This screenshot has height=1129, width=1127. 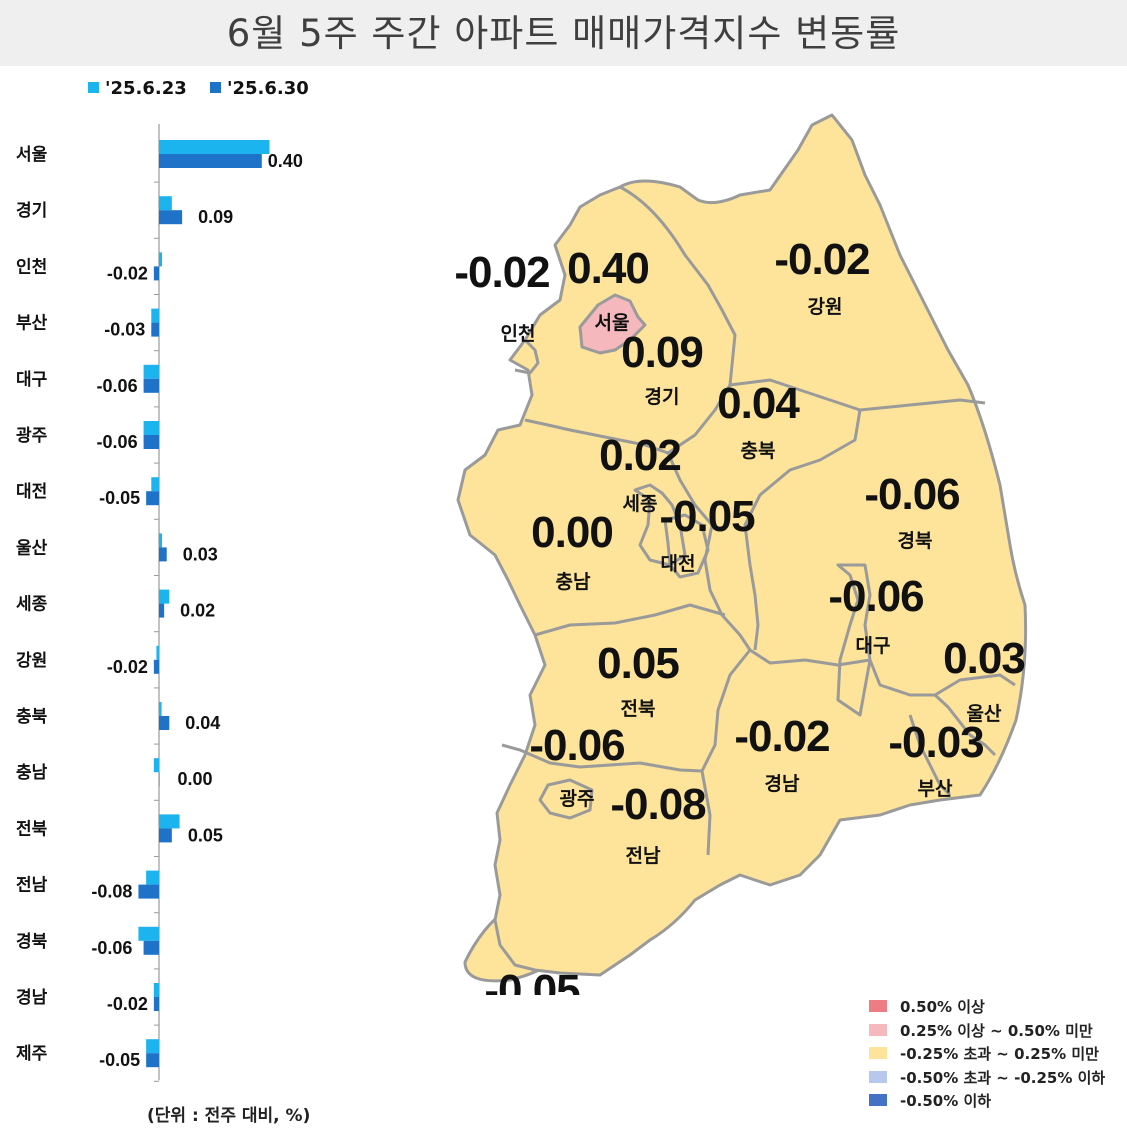 I want to click on map-legend-label: 0.25% 이상 ~ 0.50% 미만, so click(x=996, y=1030).